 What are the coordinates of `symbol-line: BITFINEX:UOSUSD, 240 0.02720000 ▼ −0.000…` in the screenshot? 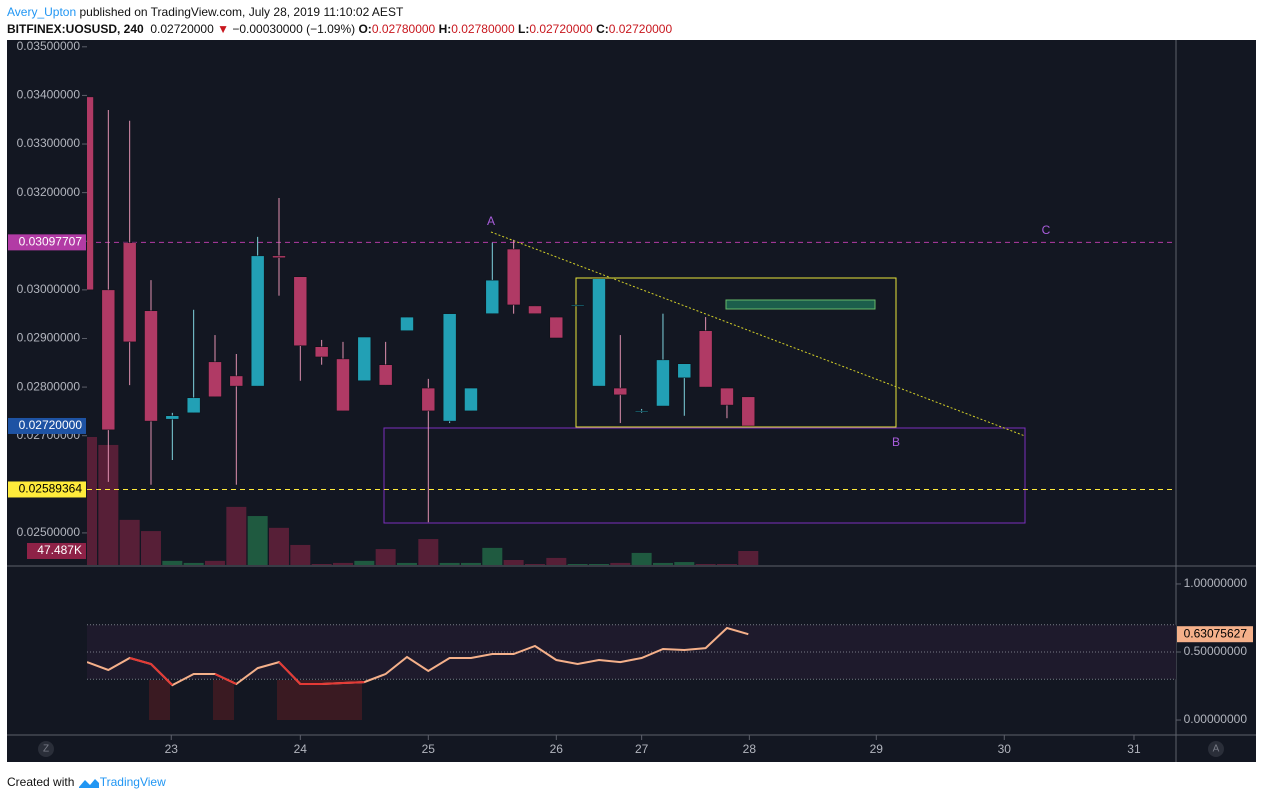 It's located at (339, 29).